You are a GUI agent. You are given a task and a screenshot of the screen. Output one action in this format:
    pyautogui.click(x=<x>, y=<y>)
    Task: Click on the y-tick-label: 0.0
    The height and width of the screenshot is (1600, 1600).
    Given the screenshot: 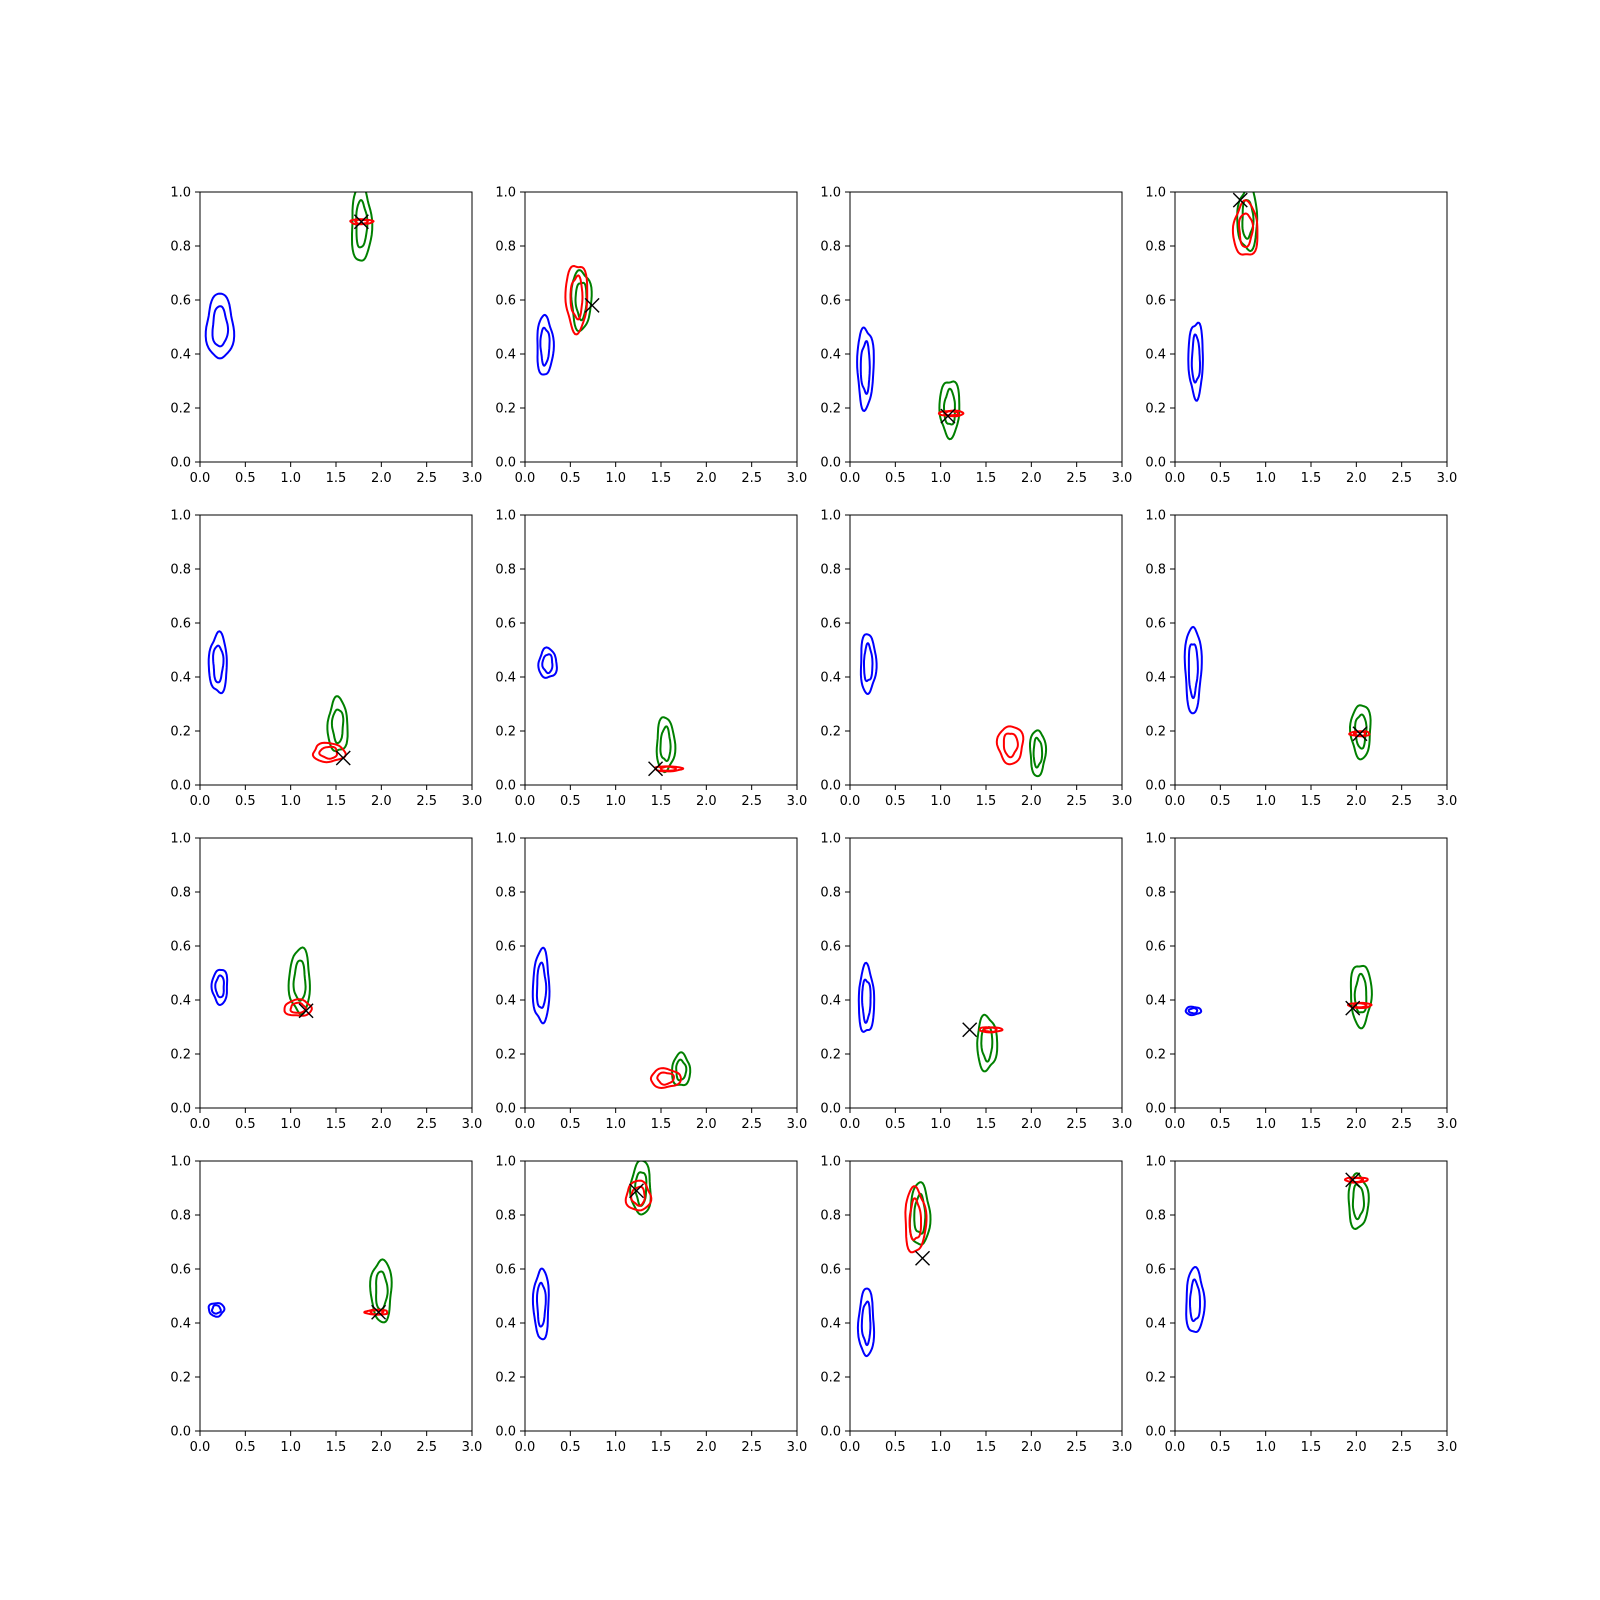 What is the action you would take?
    pyautogui.click(x=505, y=463)
    